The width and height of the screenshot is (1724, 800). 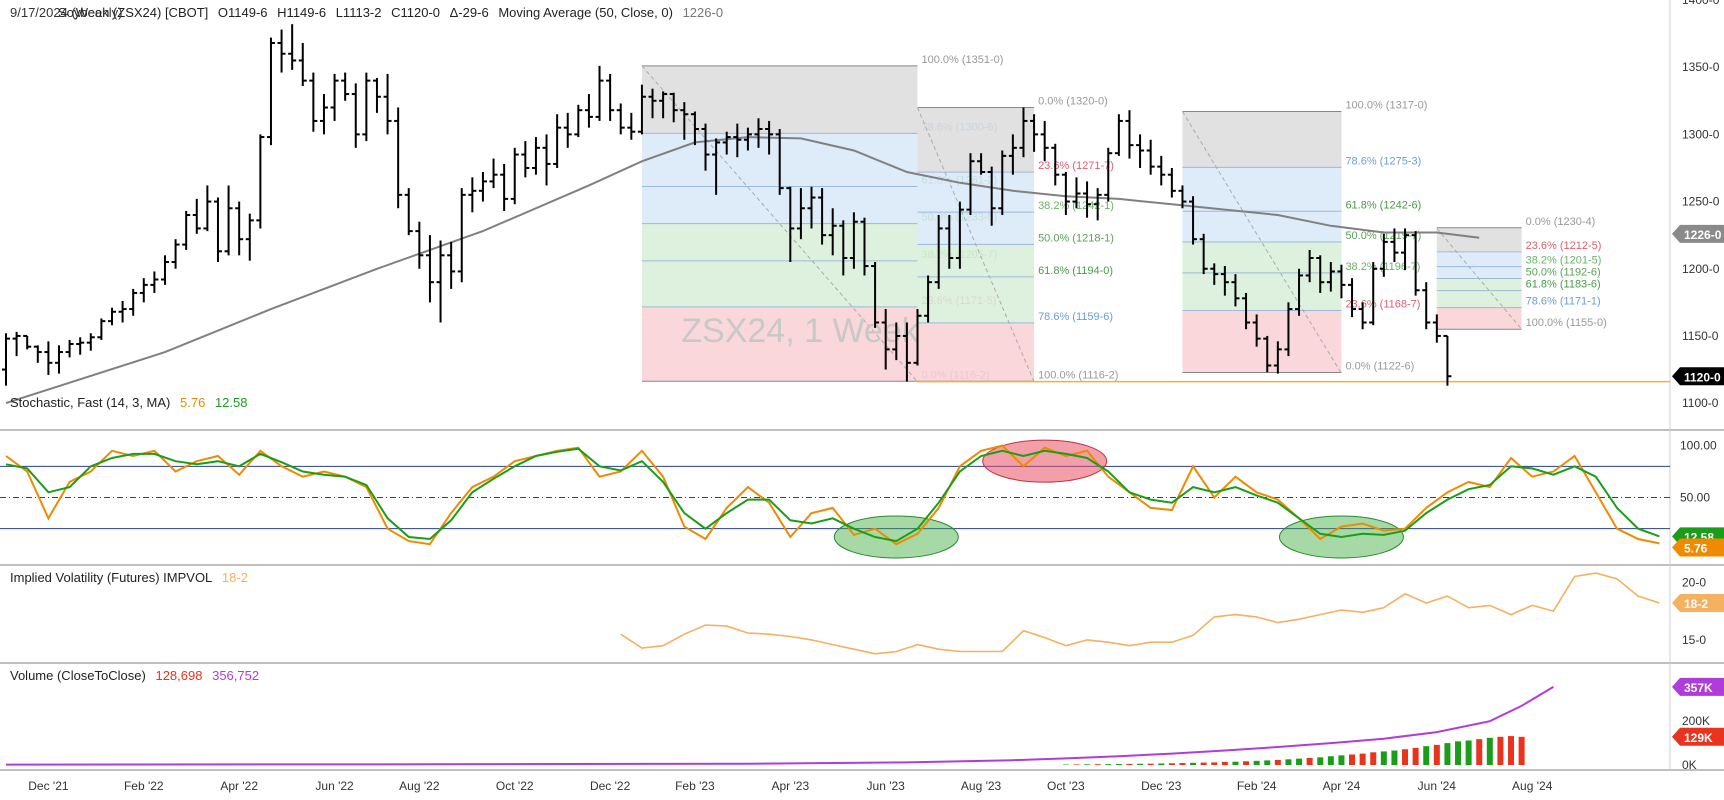 What do you see at coordinates (1383, 161) in the screenshot?
I see `fib-label: 78.6% (1275-3)` at bounding box center [1383, 161].